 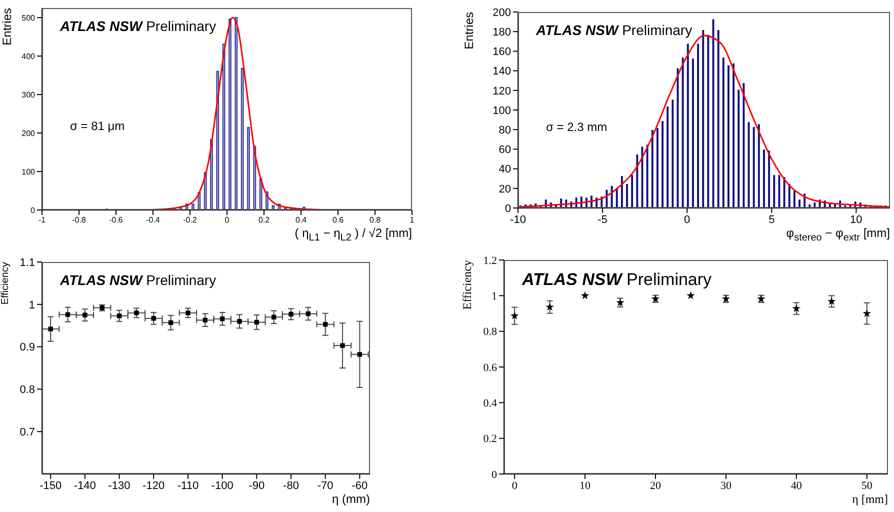 What do you see at coordinates (353, 235) in the screenshot?
I see `x-axis-title: ( η$_{L1}$ − η$_{L2}$ ) / √2 [mm]` at bounding box center [353, 235].